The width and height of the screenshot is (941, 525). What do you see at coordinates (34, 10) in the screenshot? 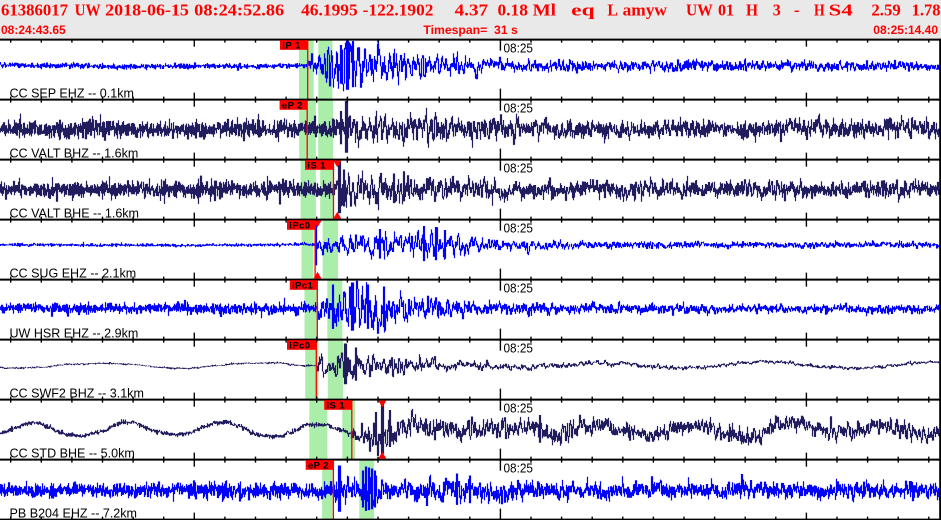
I see `svg-text: 61386017` at bounding box center [34, 10].